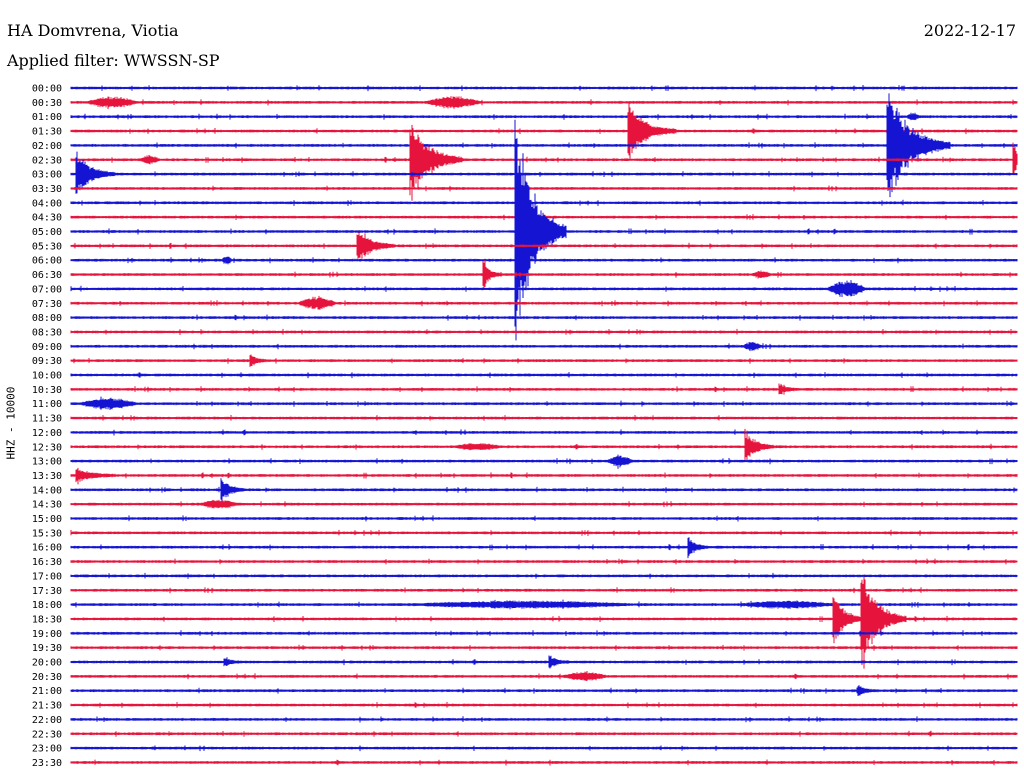  Describe the element at coordinates (47, 462) in the screenshot. I see `time-tick-label: 13:00` at that location.